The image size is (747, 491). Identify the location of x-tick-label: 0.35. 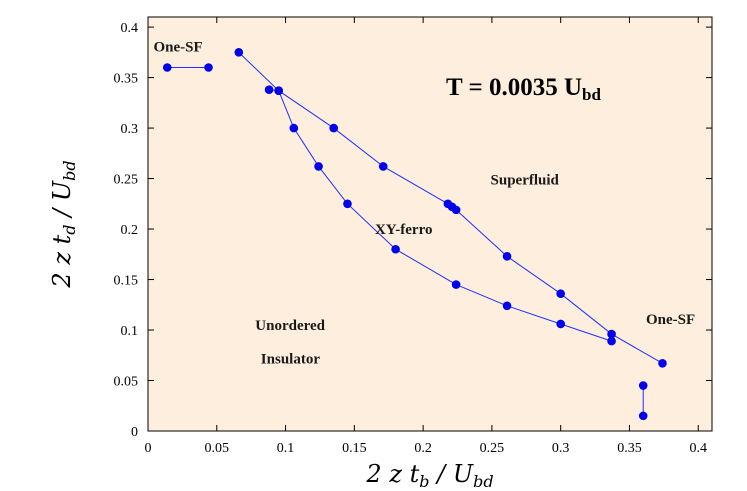
(629, 448).